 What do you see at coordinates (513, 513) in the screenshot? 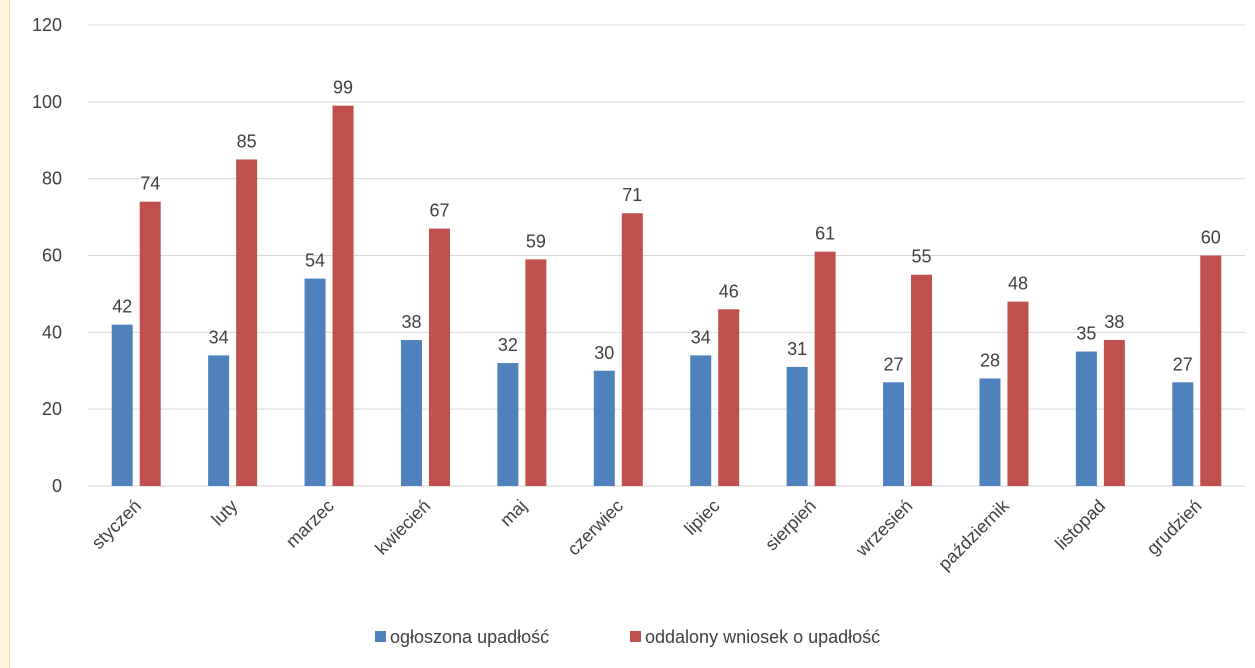
I see `x-category-label: maj` at bounding box center [513, 513].